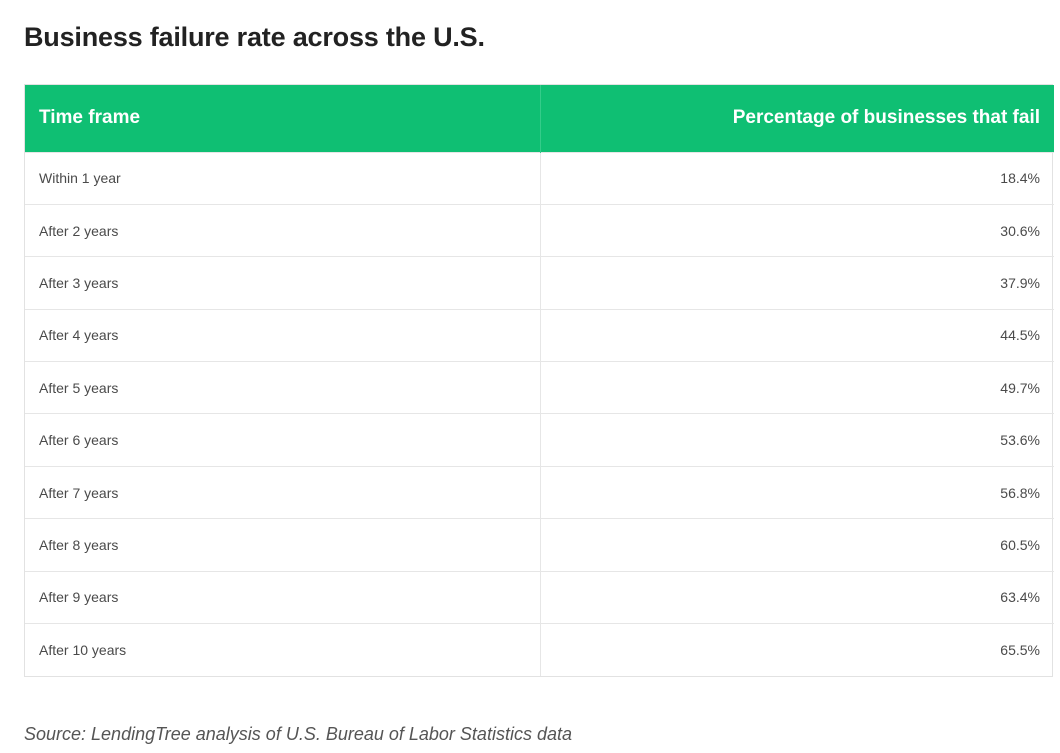 The height and width of the screenshot is (753, 1060). I want to click on table-row: Within 1 year 18.4%, so click(539, 178).